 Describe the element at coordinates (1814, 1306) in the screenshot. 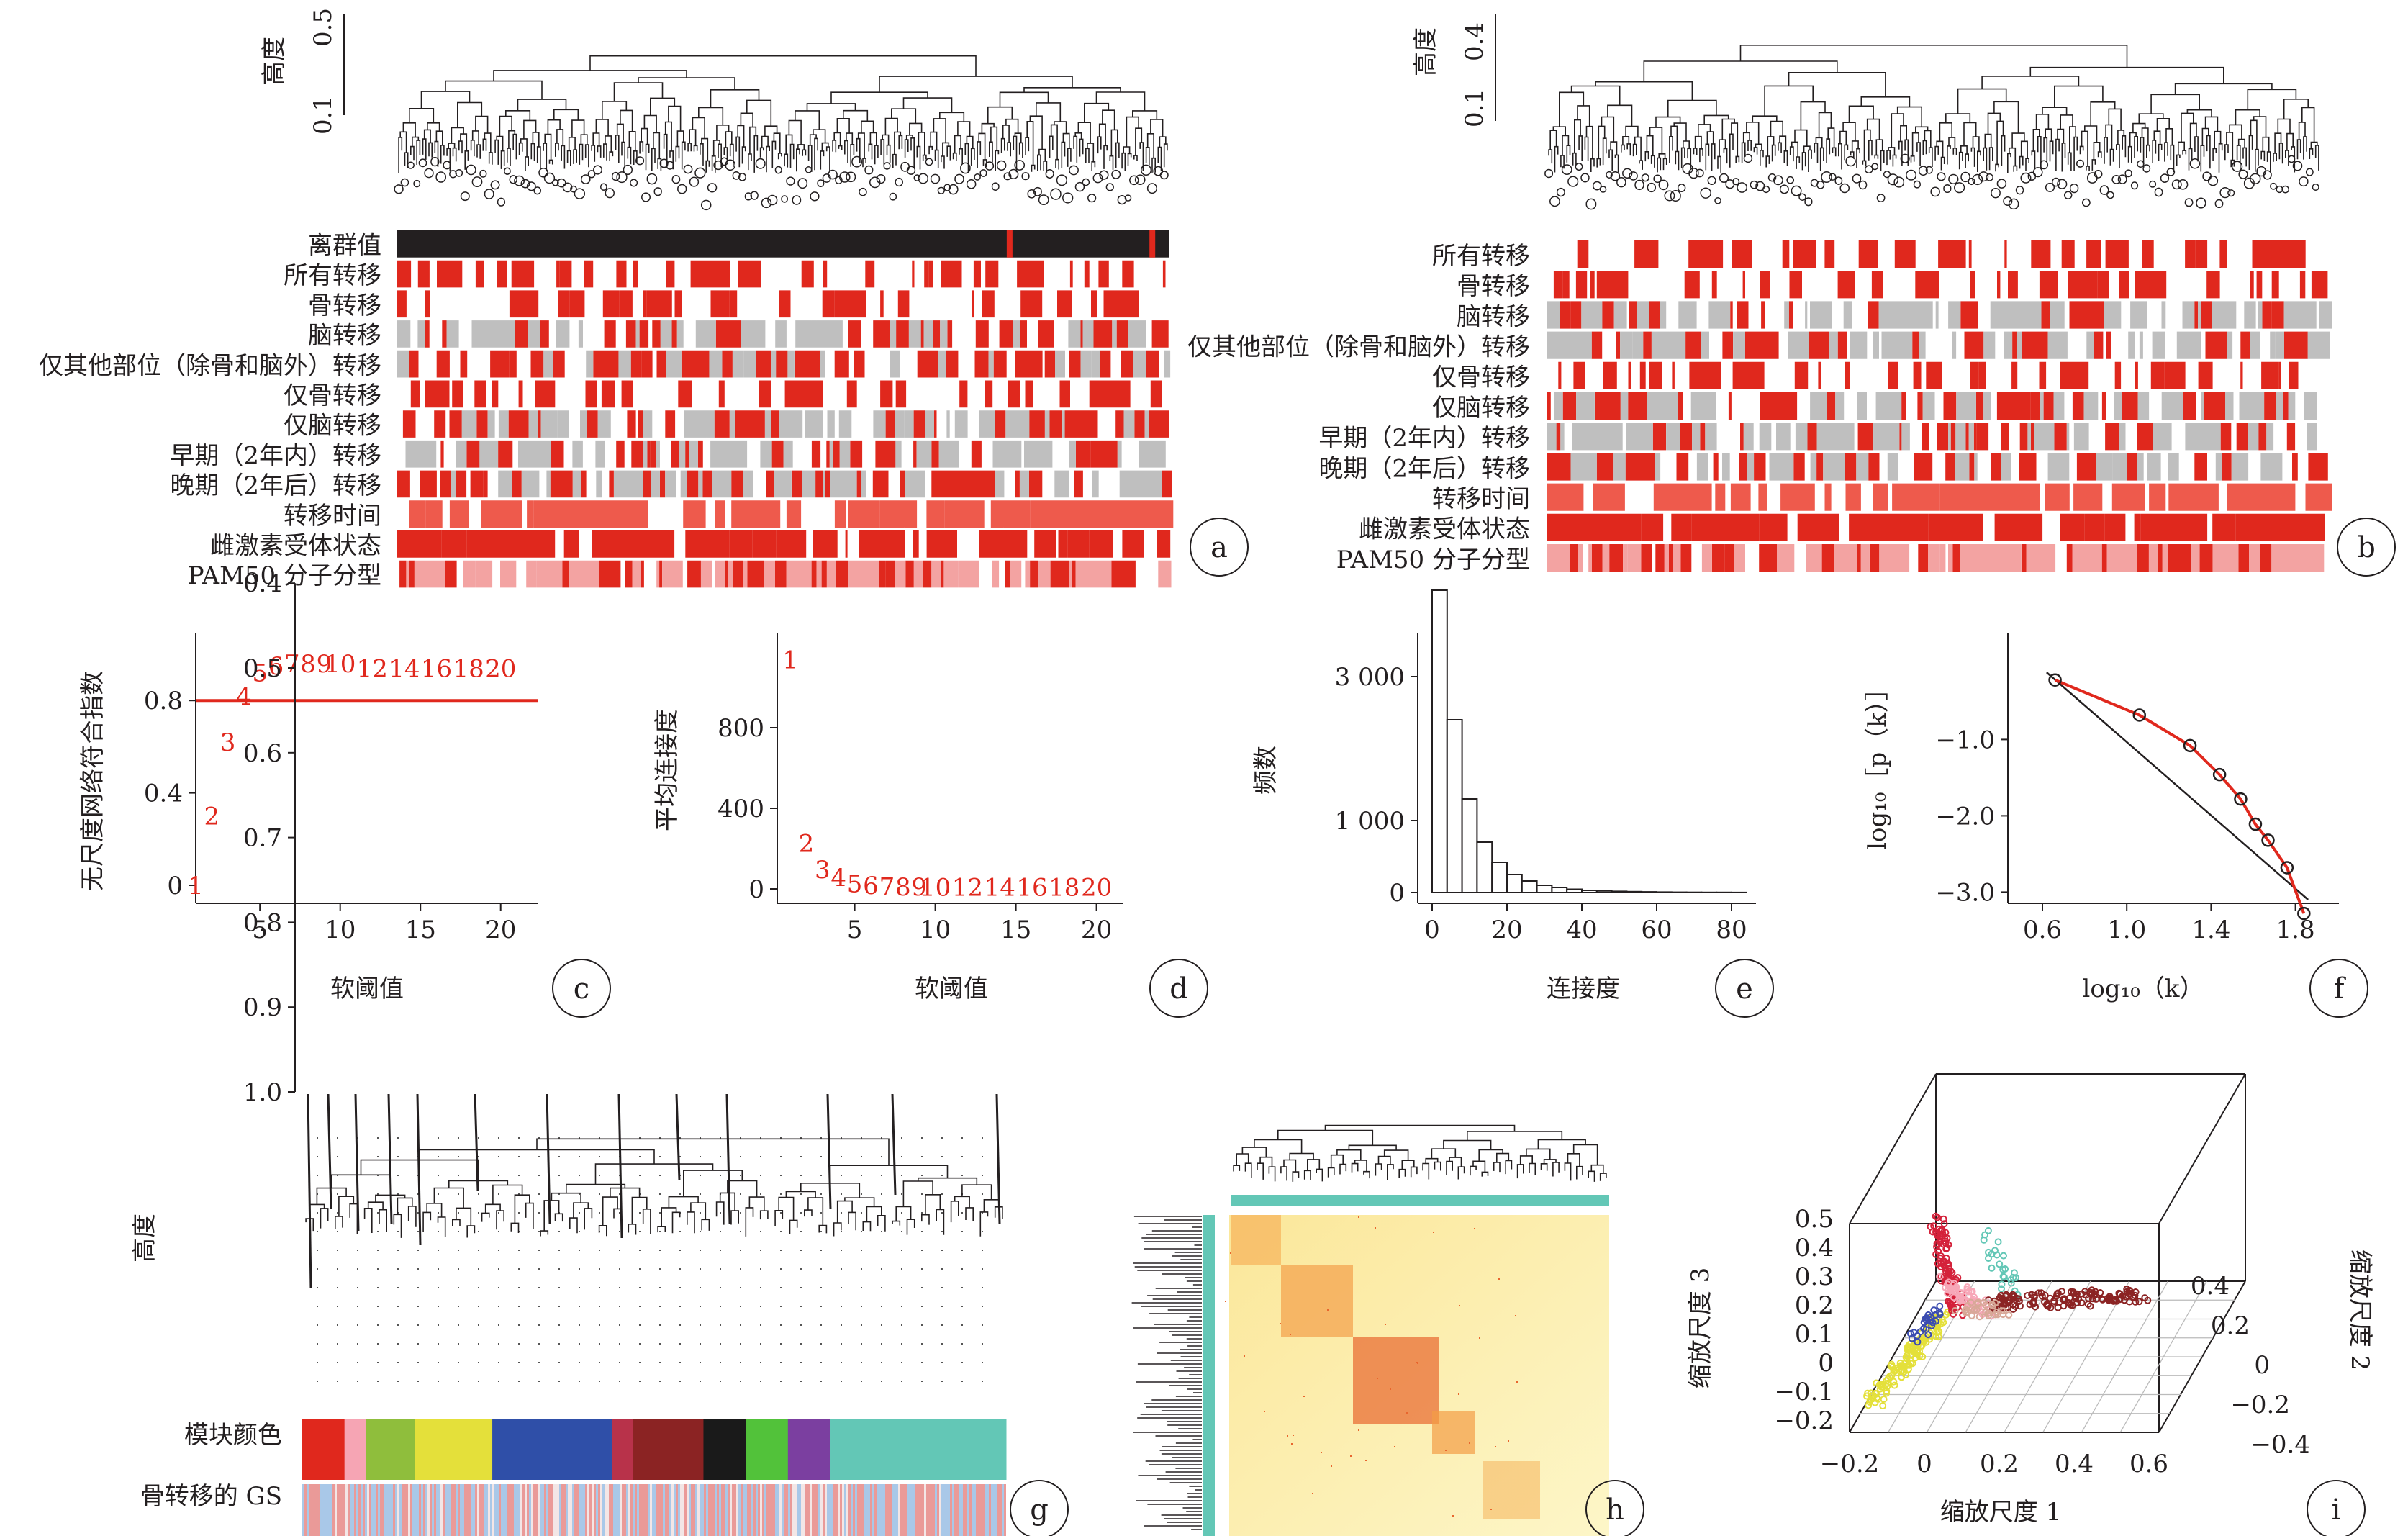

I see `panel-i-ytick-4: 0.2` at that location.